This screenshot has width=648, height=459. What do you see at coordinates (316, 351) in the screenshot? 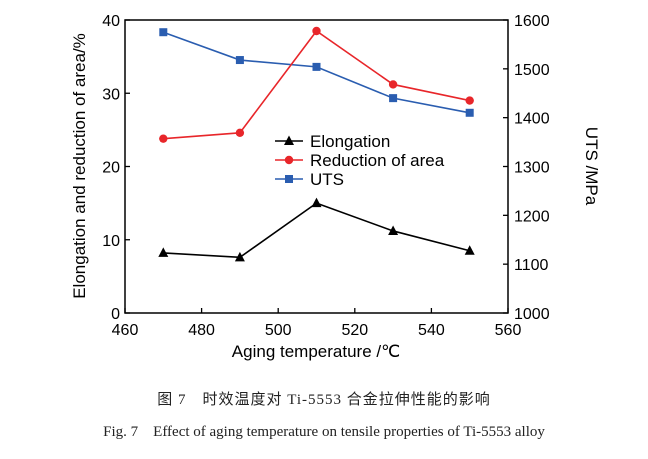
I see `x-axis-label: Aging temperature /℃` at bounding box center [316, 351].